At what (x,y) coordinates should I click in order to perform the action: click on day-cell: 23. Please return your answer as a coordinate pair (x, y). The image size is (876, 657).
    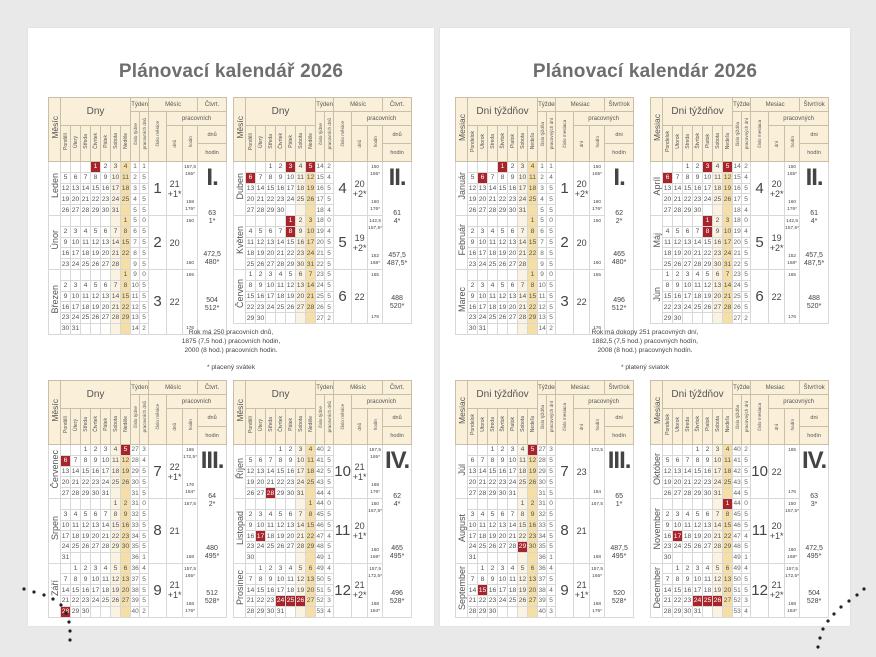
    Looking at the image, I should click on (512, 199).